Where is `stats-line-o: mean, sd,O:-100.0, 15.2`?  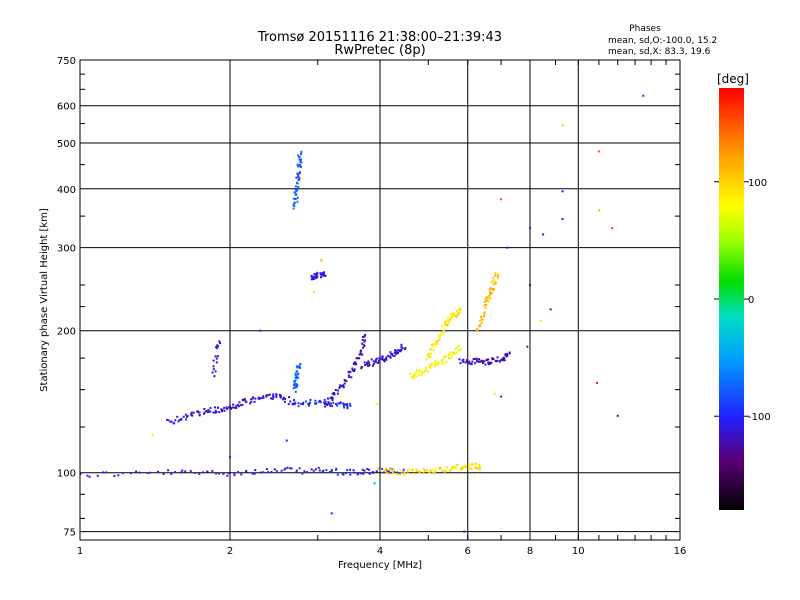
stats-line-o: mean, sd,O:-100.0, 15.2 is located at coordinates (662, 41).